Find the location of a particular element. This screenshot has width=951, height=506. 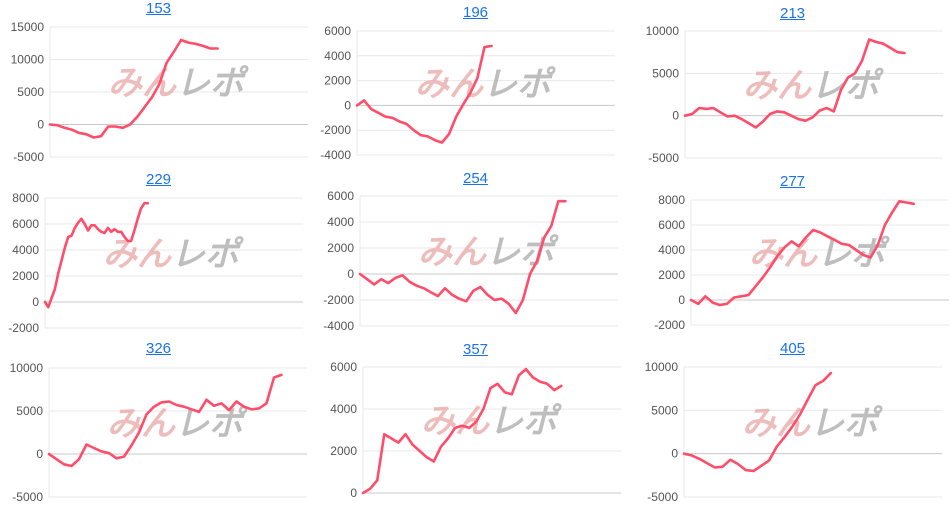

chart-panel-326: 326 -5000 0 5000 10000 みんレポ is located at coordinates (158, 420).